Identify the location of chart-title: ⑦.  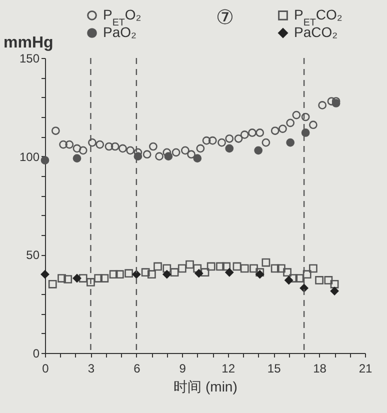
(225, 17).